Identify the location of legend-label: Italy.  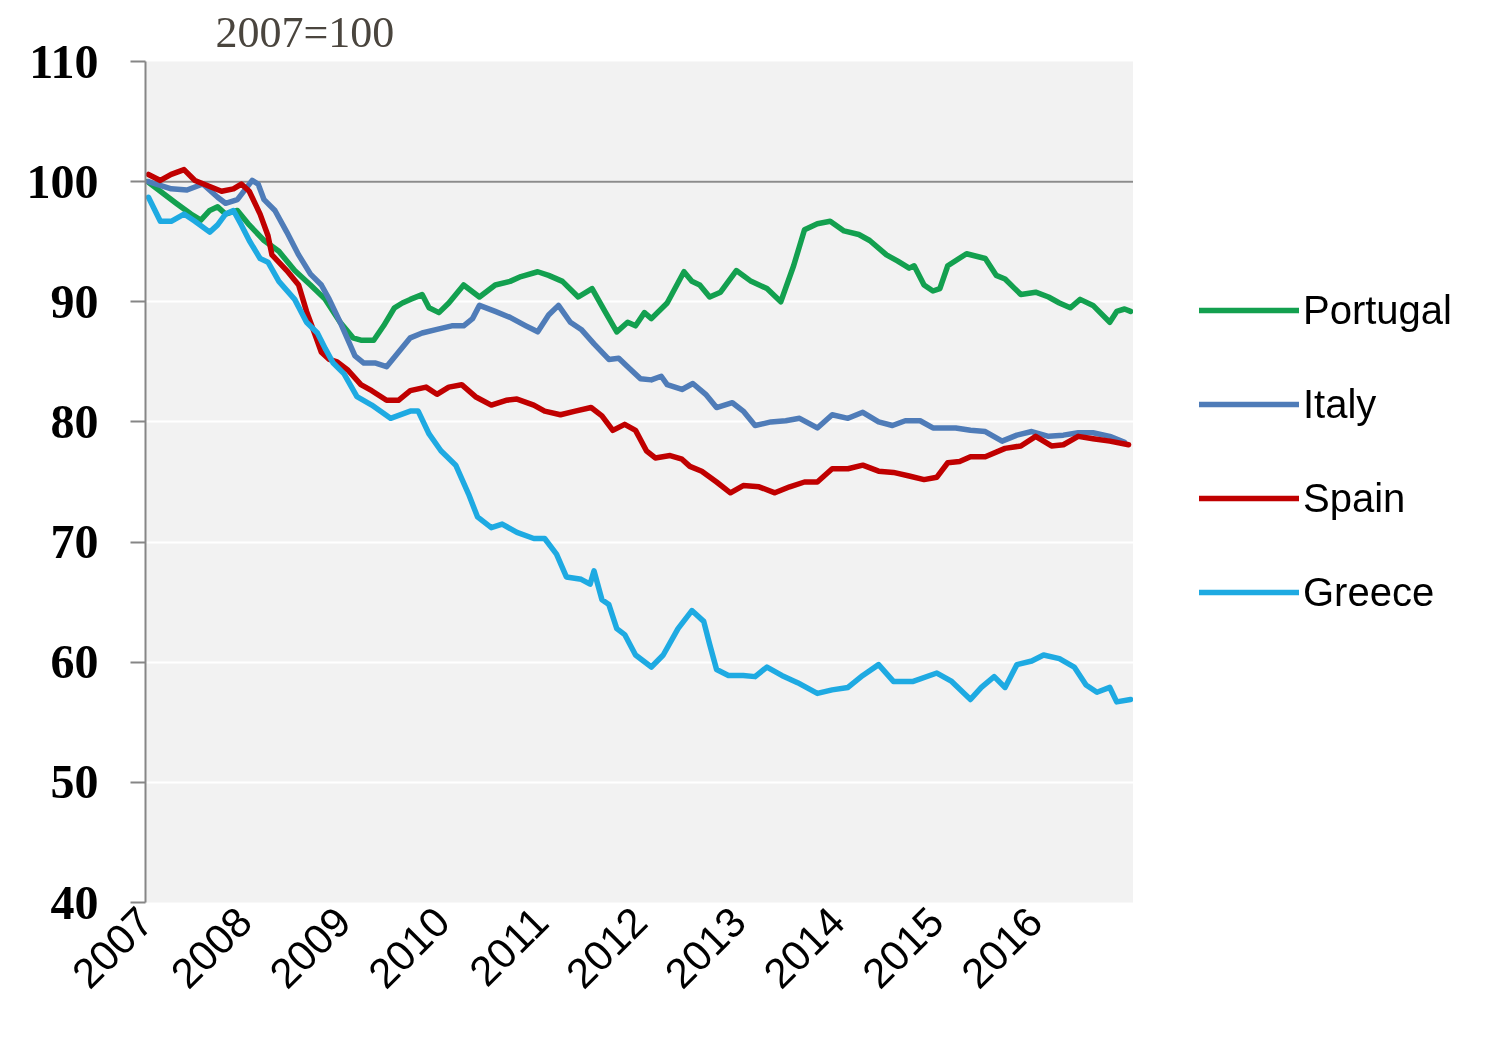
(1340, 404).